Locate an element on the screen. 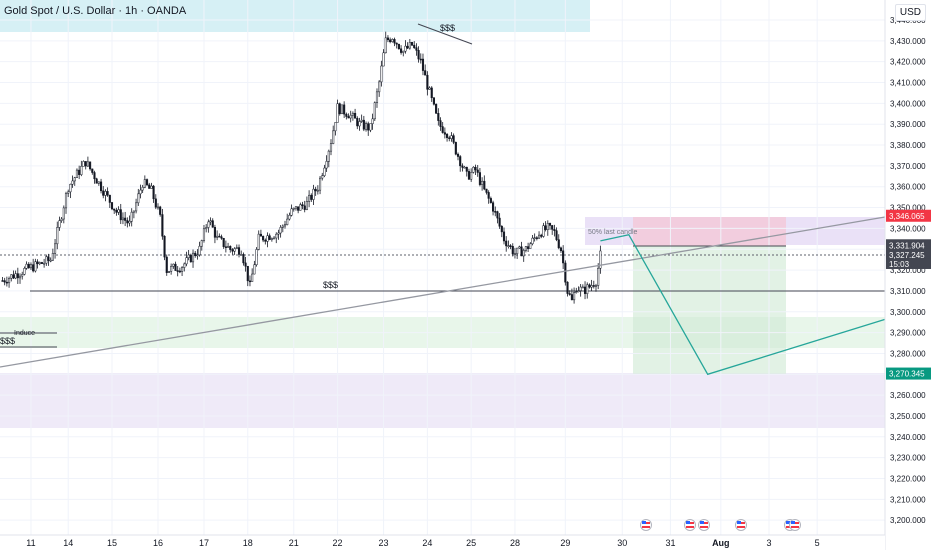  price-tick-label: 3,320.000 is located at coordinates (908, 270).